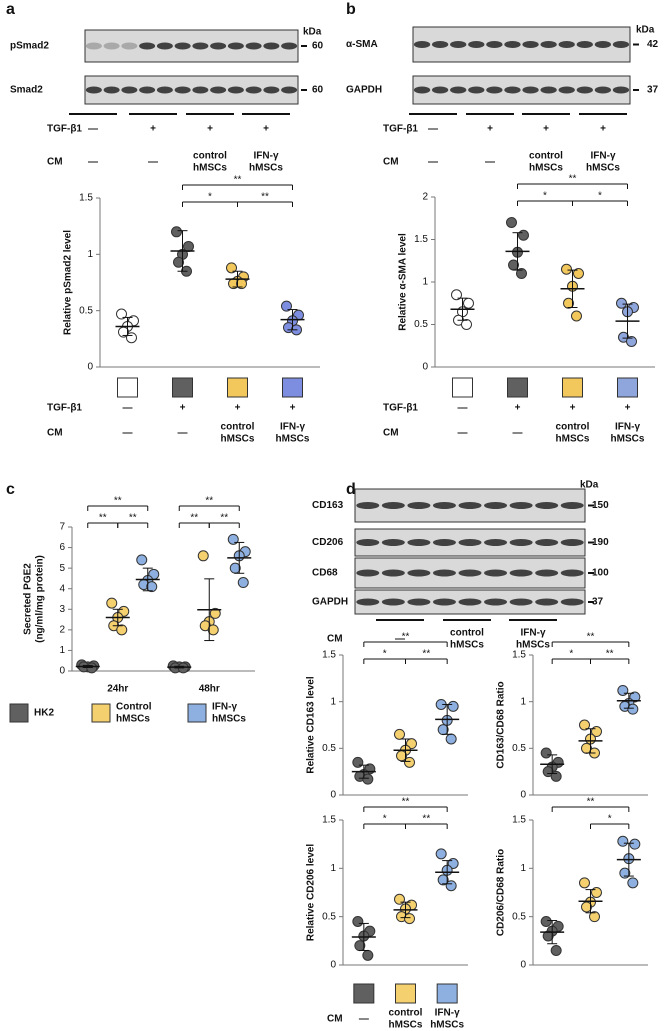 The image size is (672, 1031). What do you see at coordinates (519, 655) in the screenshot?
I see `y-tick-label: 1.5` at bounding box center [519, 655].